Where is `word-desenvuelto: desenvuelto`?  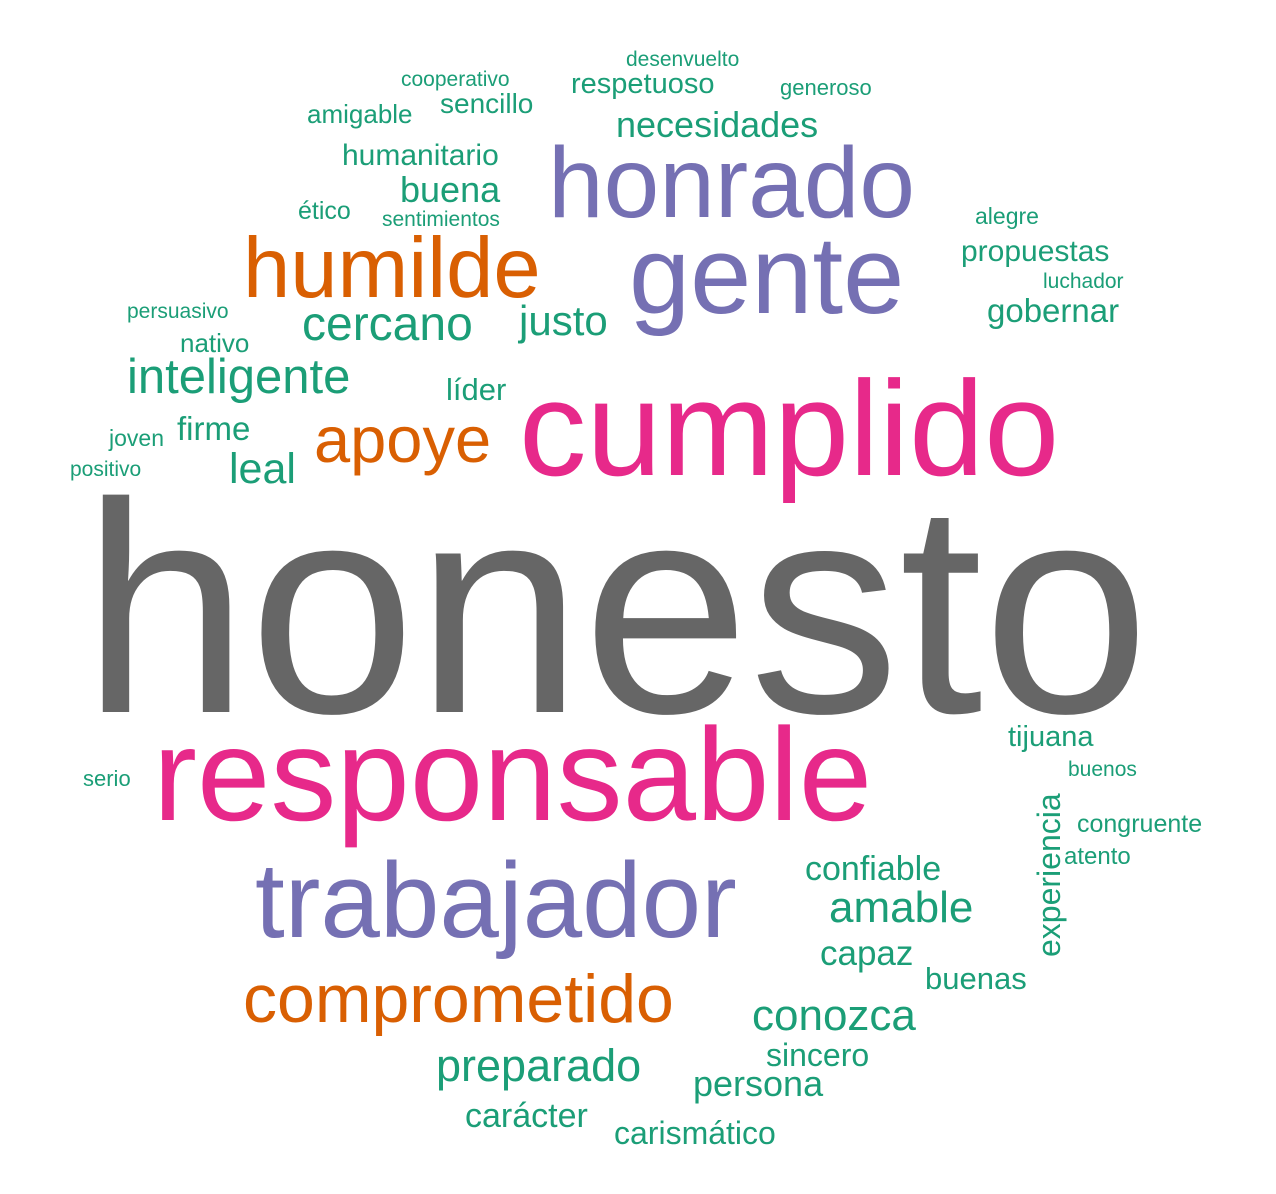 word-desenvuelto: desenvuelto is located at coordinates (682, 59).